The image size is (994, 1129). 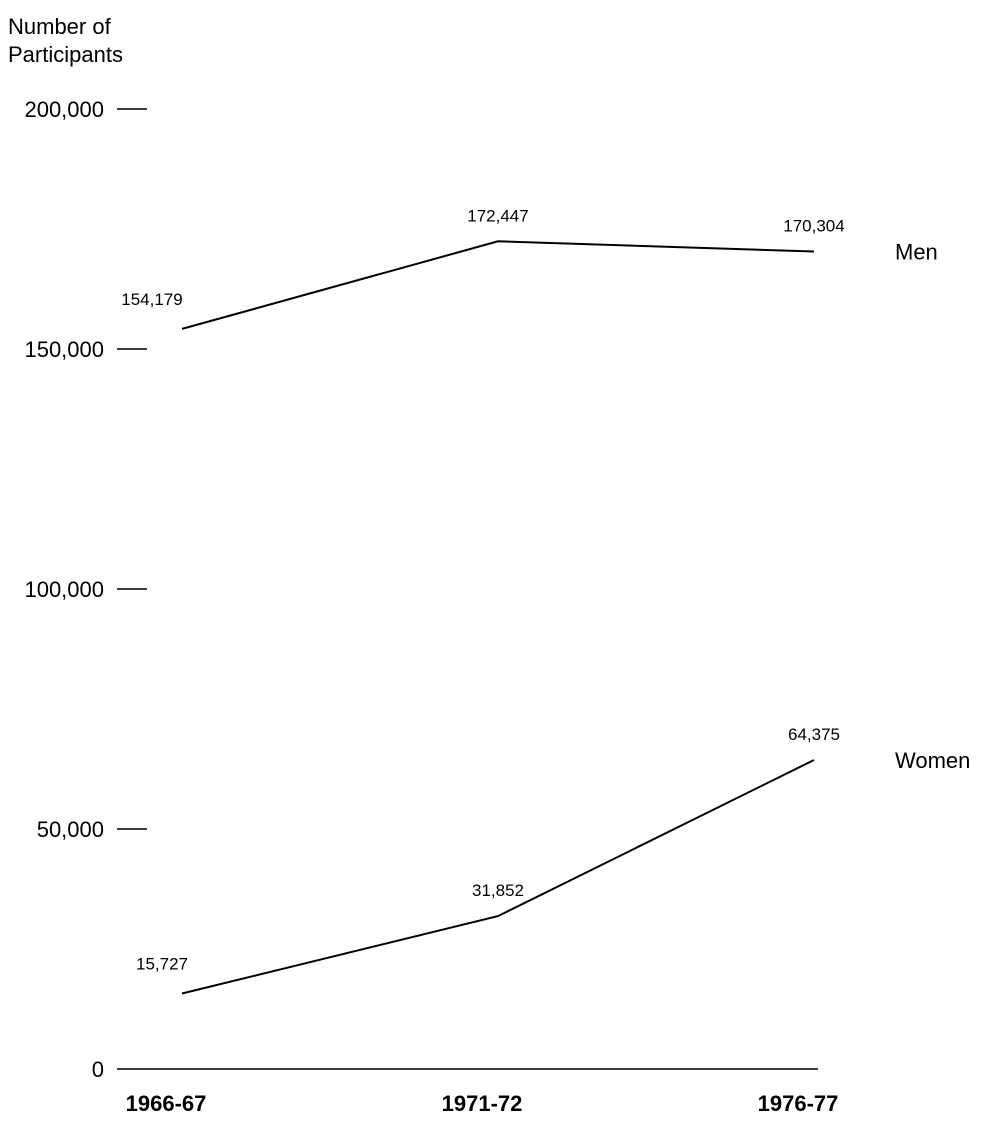 I want to click on y-tick-label: 100,000, so click(x=64, y=589).